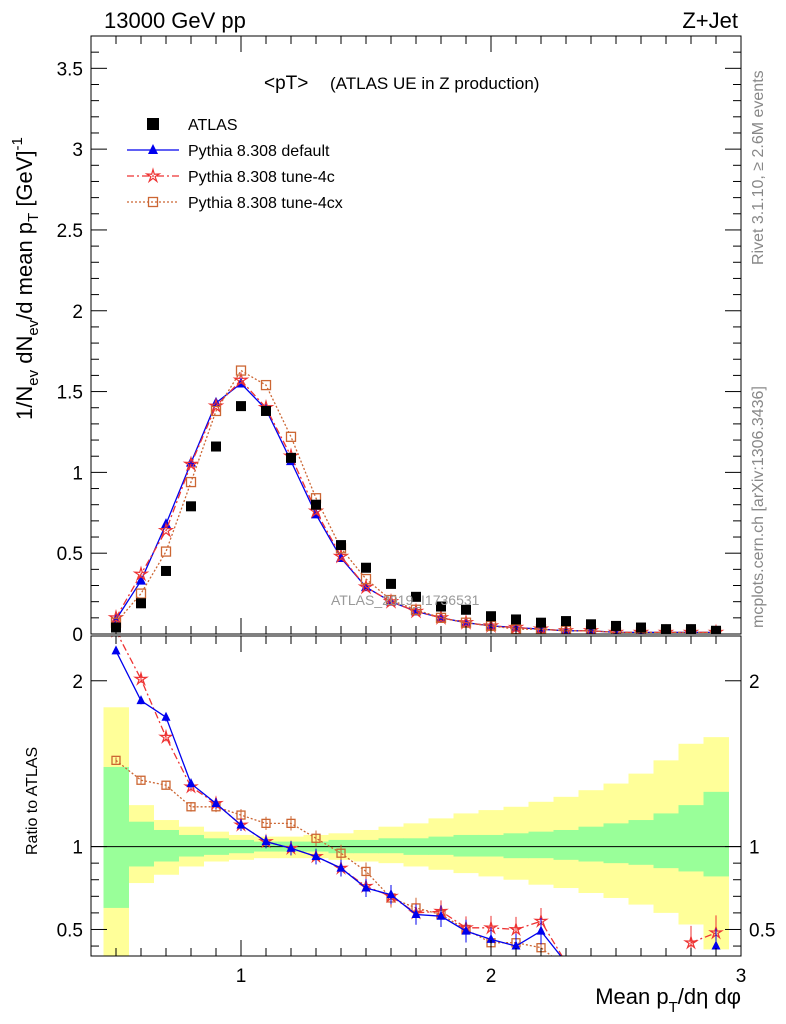  I want to click on legend-label: Pythia 8.308 tune-4cx, so click(265, 203).